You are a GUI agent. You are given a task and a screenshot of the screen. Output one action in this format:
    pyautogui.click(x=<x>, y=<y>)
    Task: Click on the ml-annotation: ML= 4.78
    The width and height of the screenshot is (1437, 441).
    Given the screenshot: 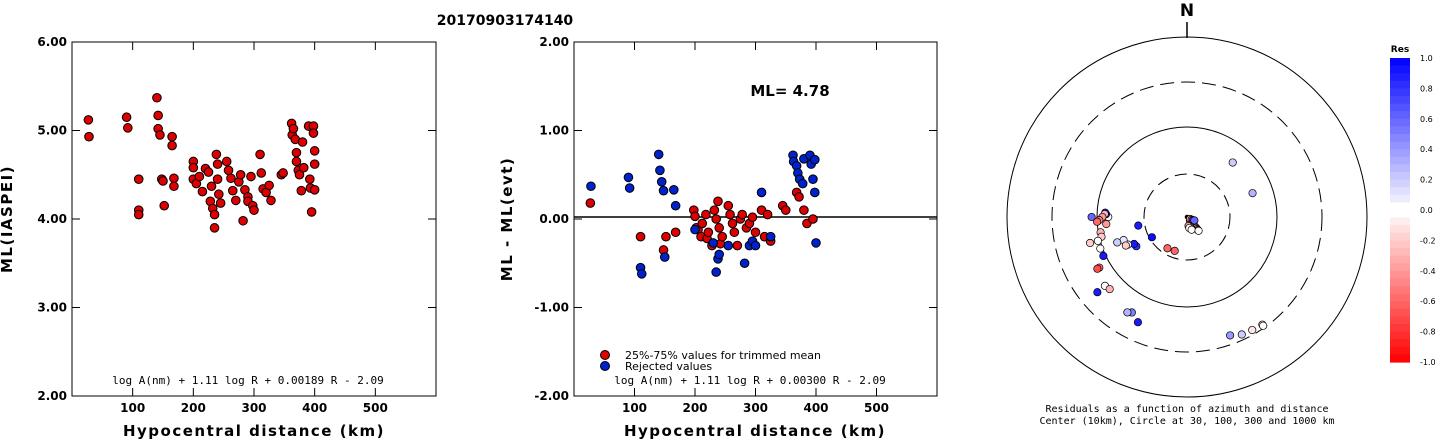 What is the action you would take?
    pyautogui.click(x=789, y=91)
    